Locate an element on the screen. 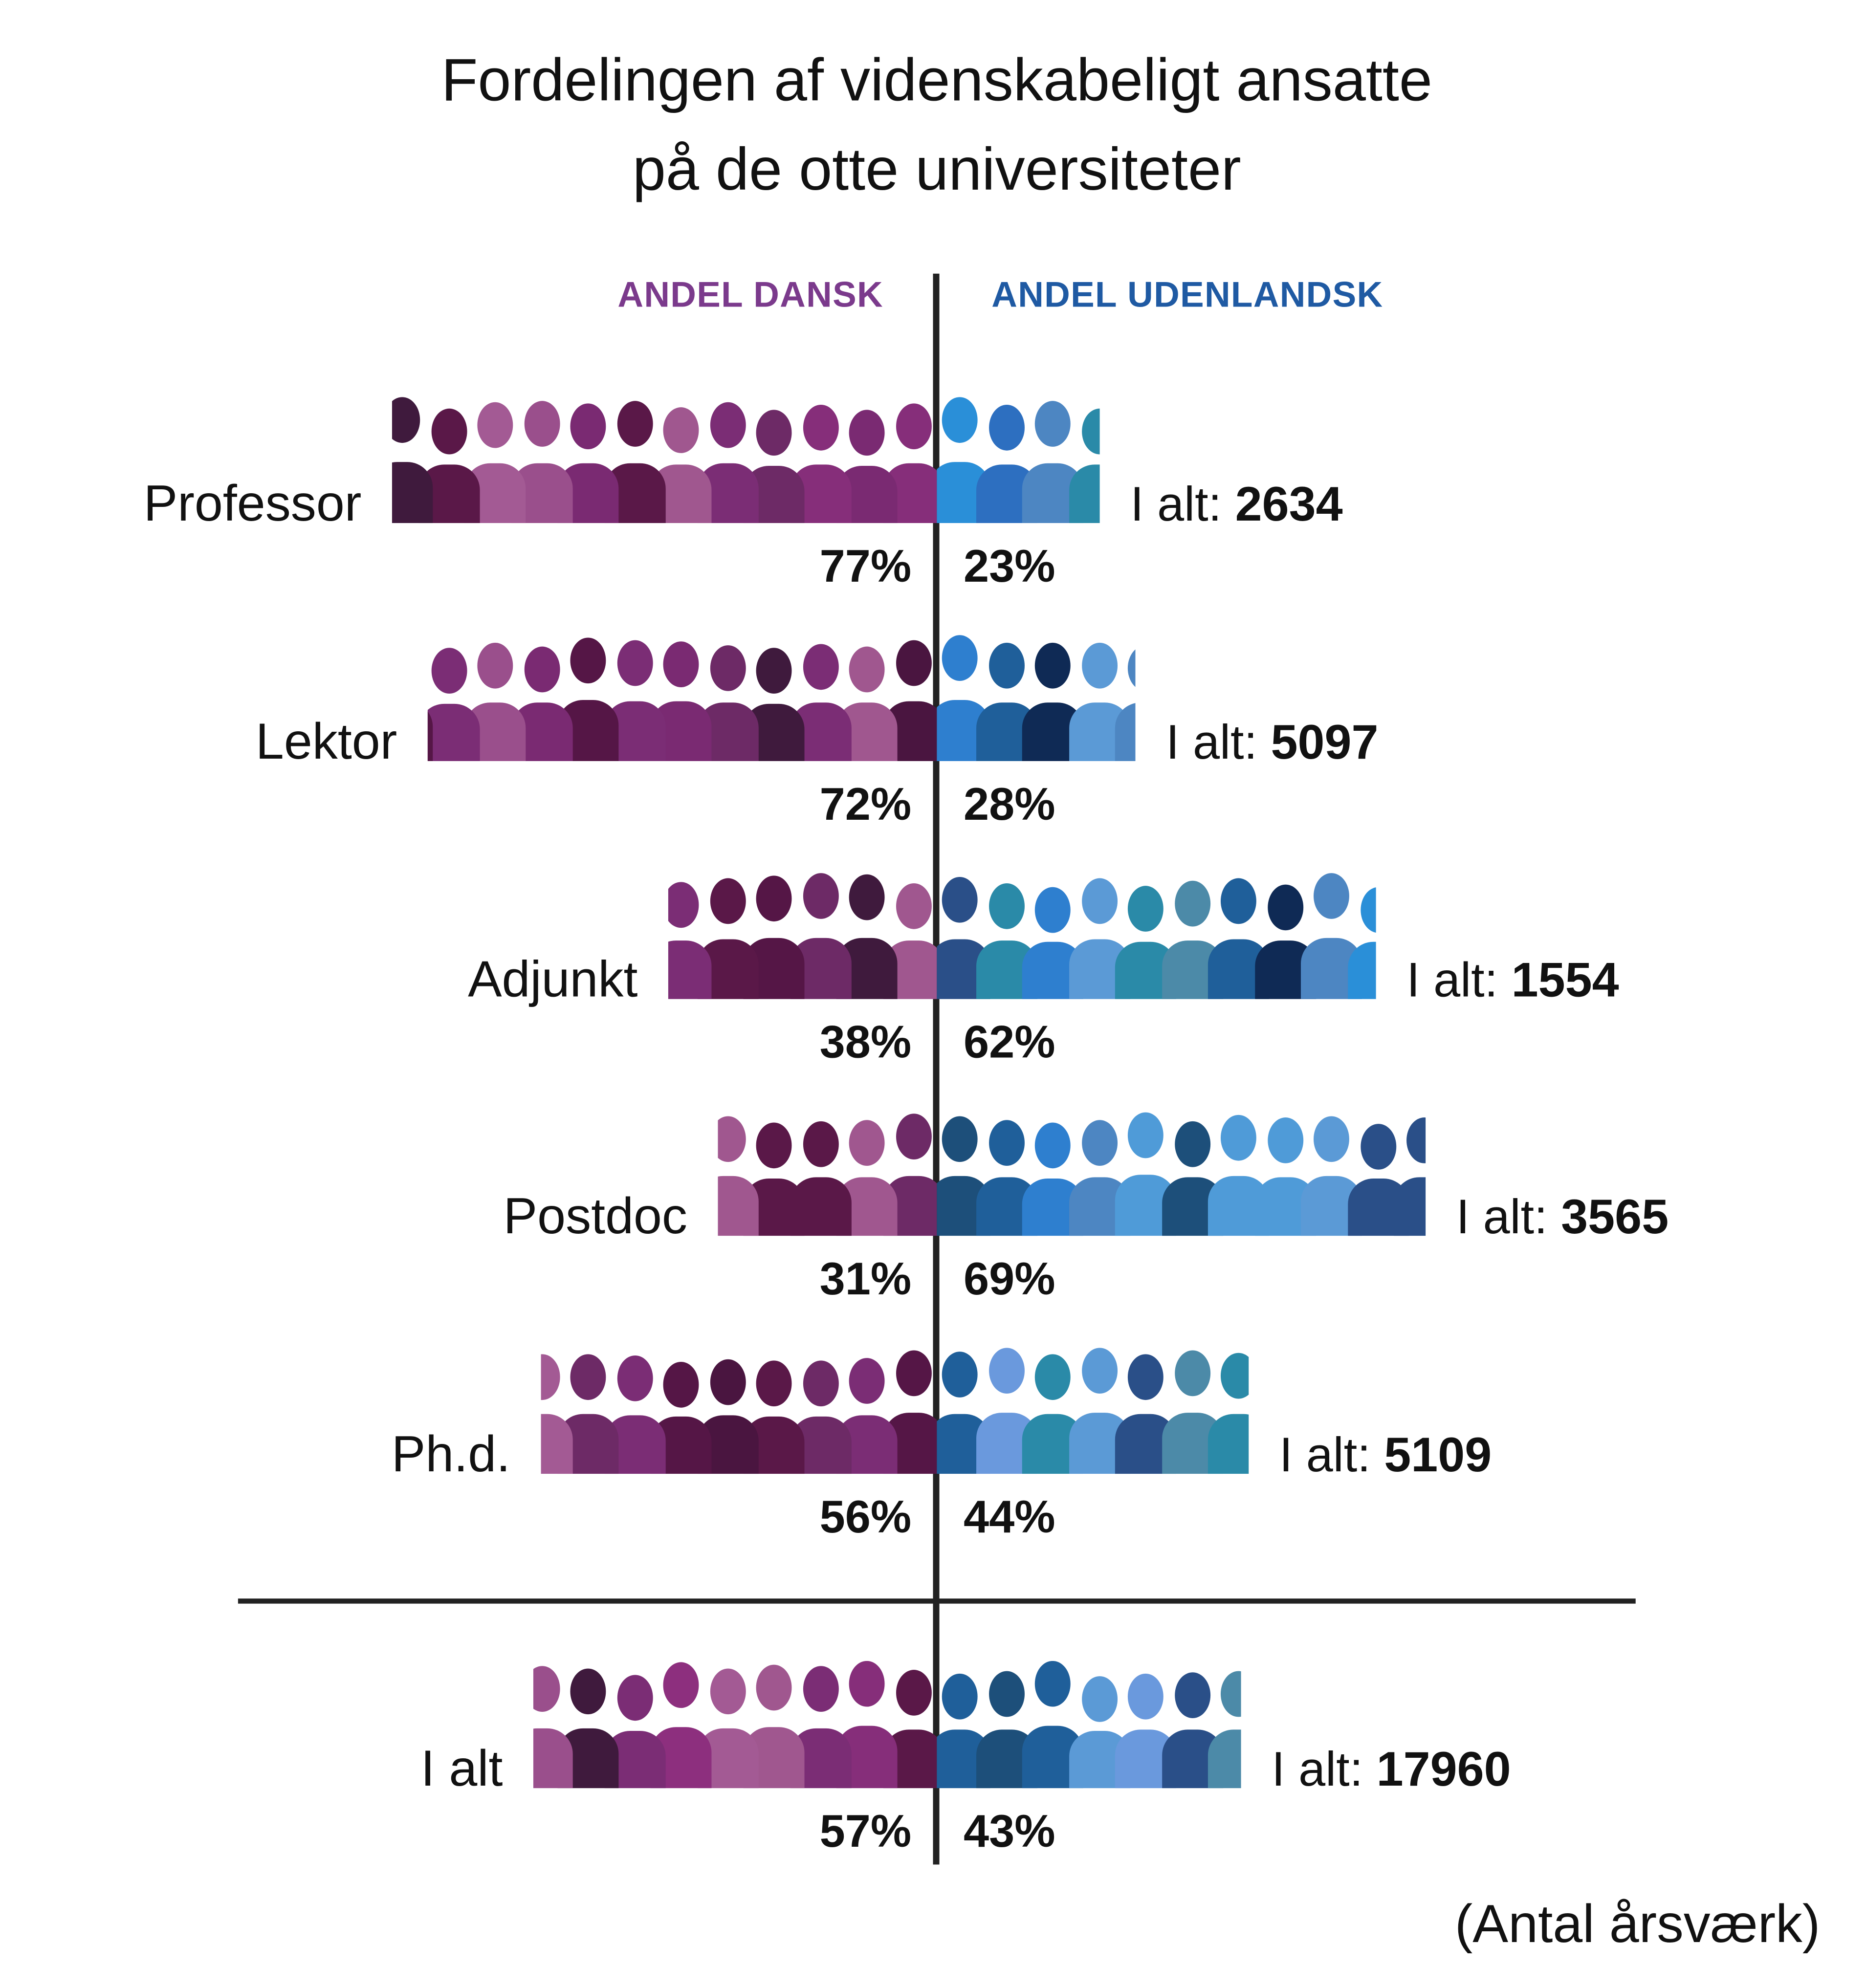  category-label: Adjunkt is located at coordinates (553, 980).